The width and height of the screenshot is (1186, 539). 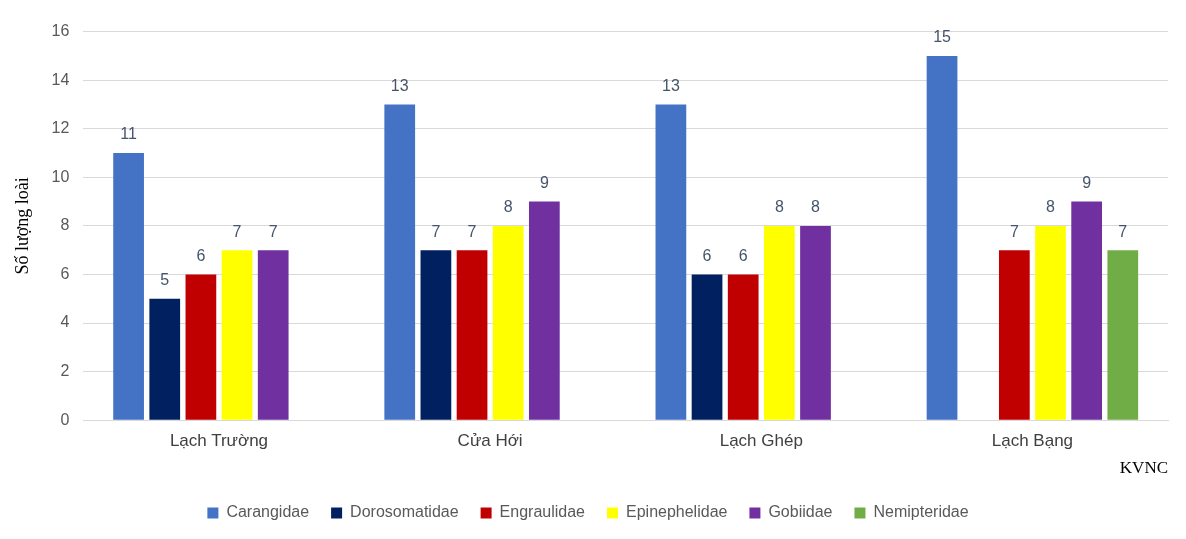 I want to click on y-tick-label: 4, so click(x=65, y=322).